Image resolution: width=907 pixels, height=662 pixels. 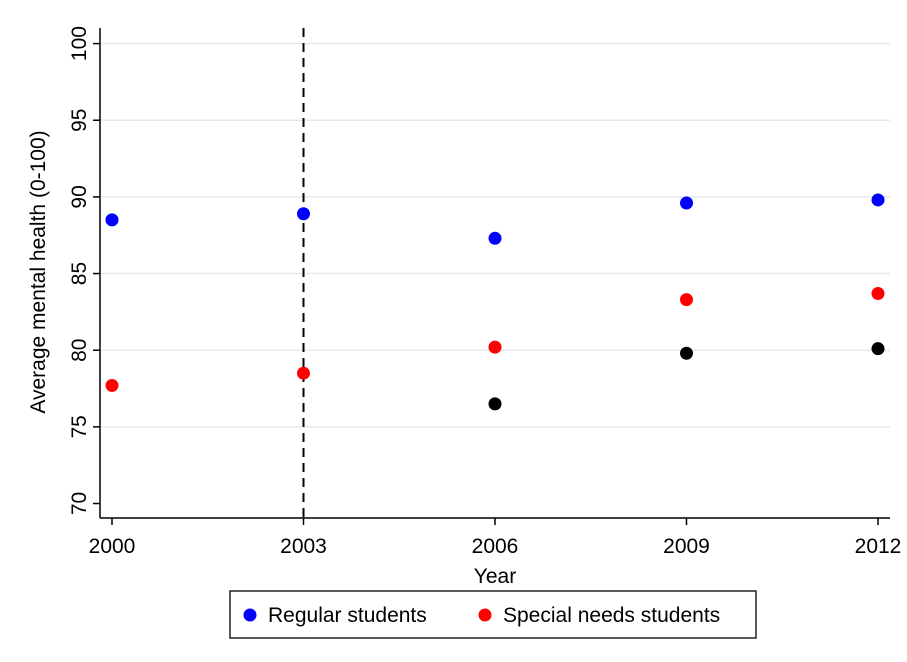 What do you see at coordinates (495, 576) in the screenshot?
I see `x-axis-title: Year` at bounding box center [495, 576].